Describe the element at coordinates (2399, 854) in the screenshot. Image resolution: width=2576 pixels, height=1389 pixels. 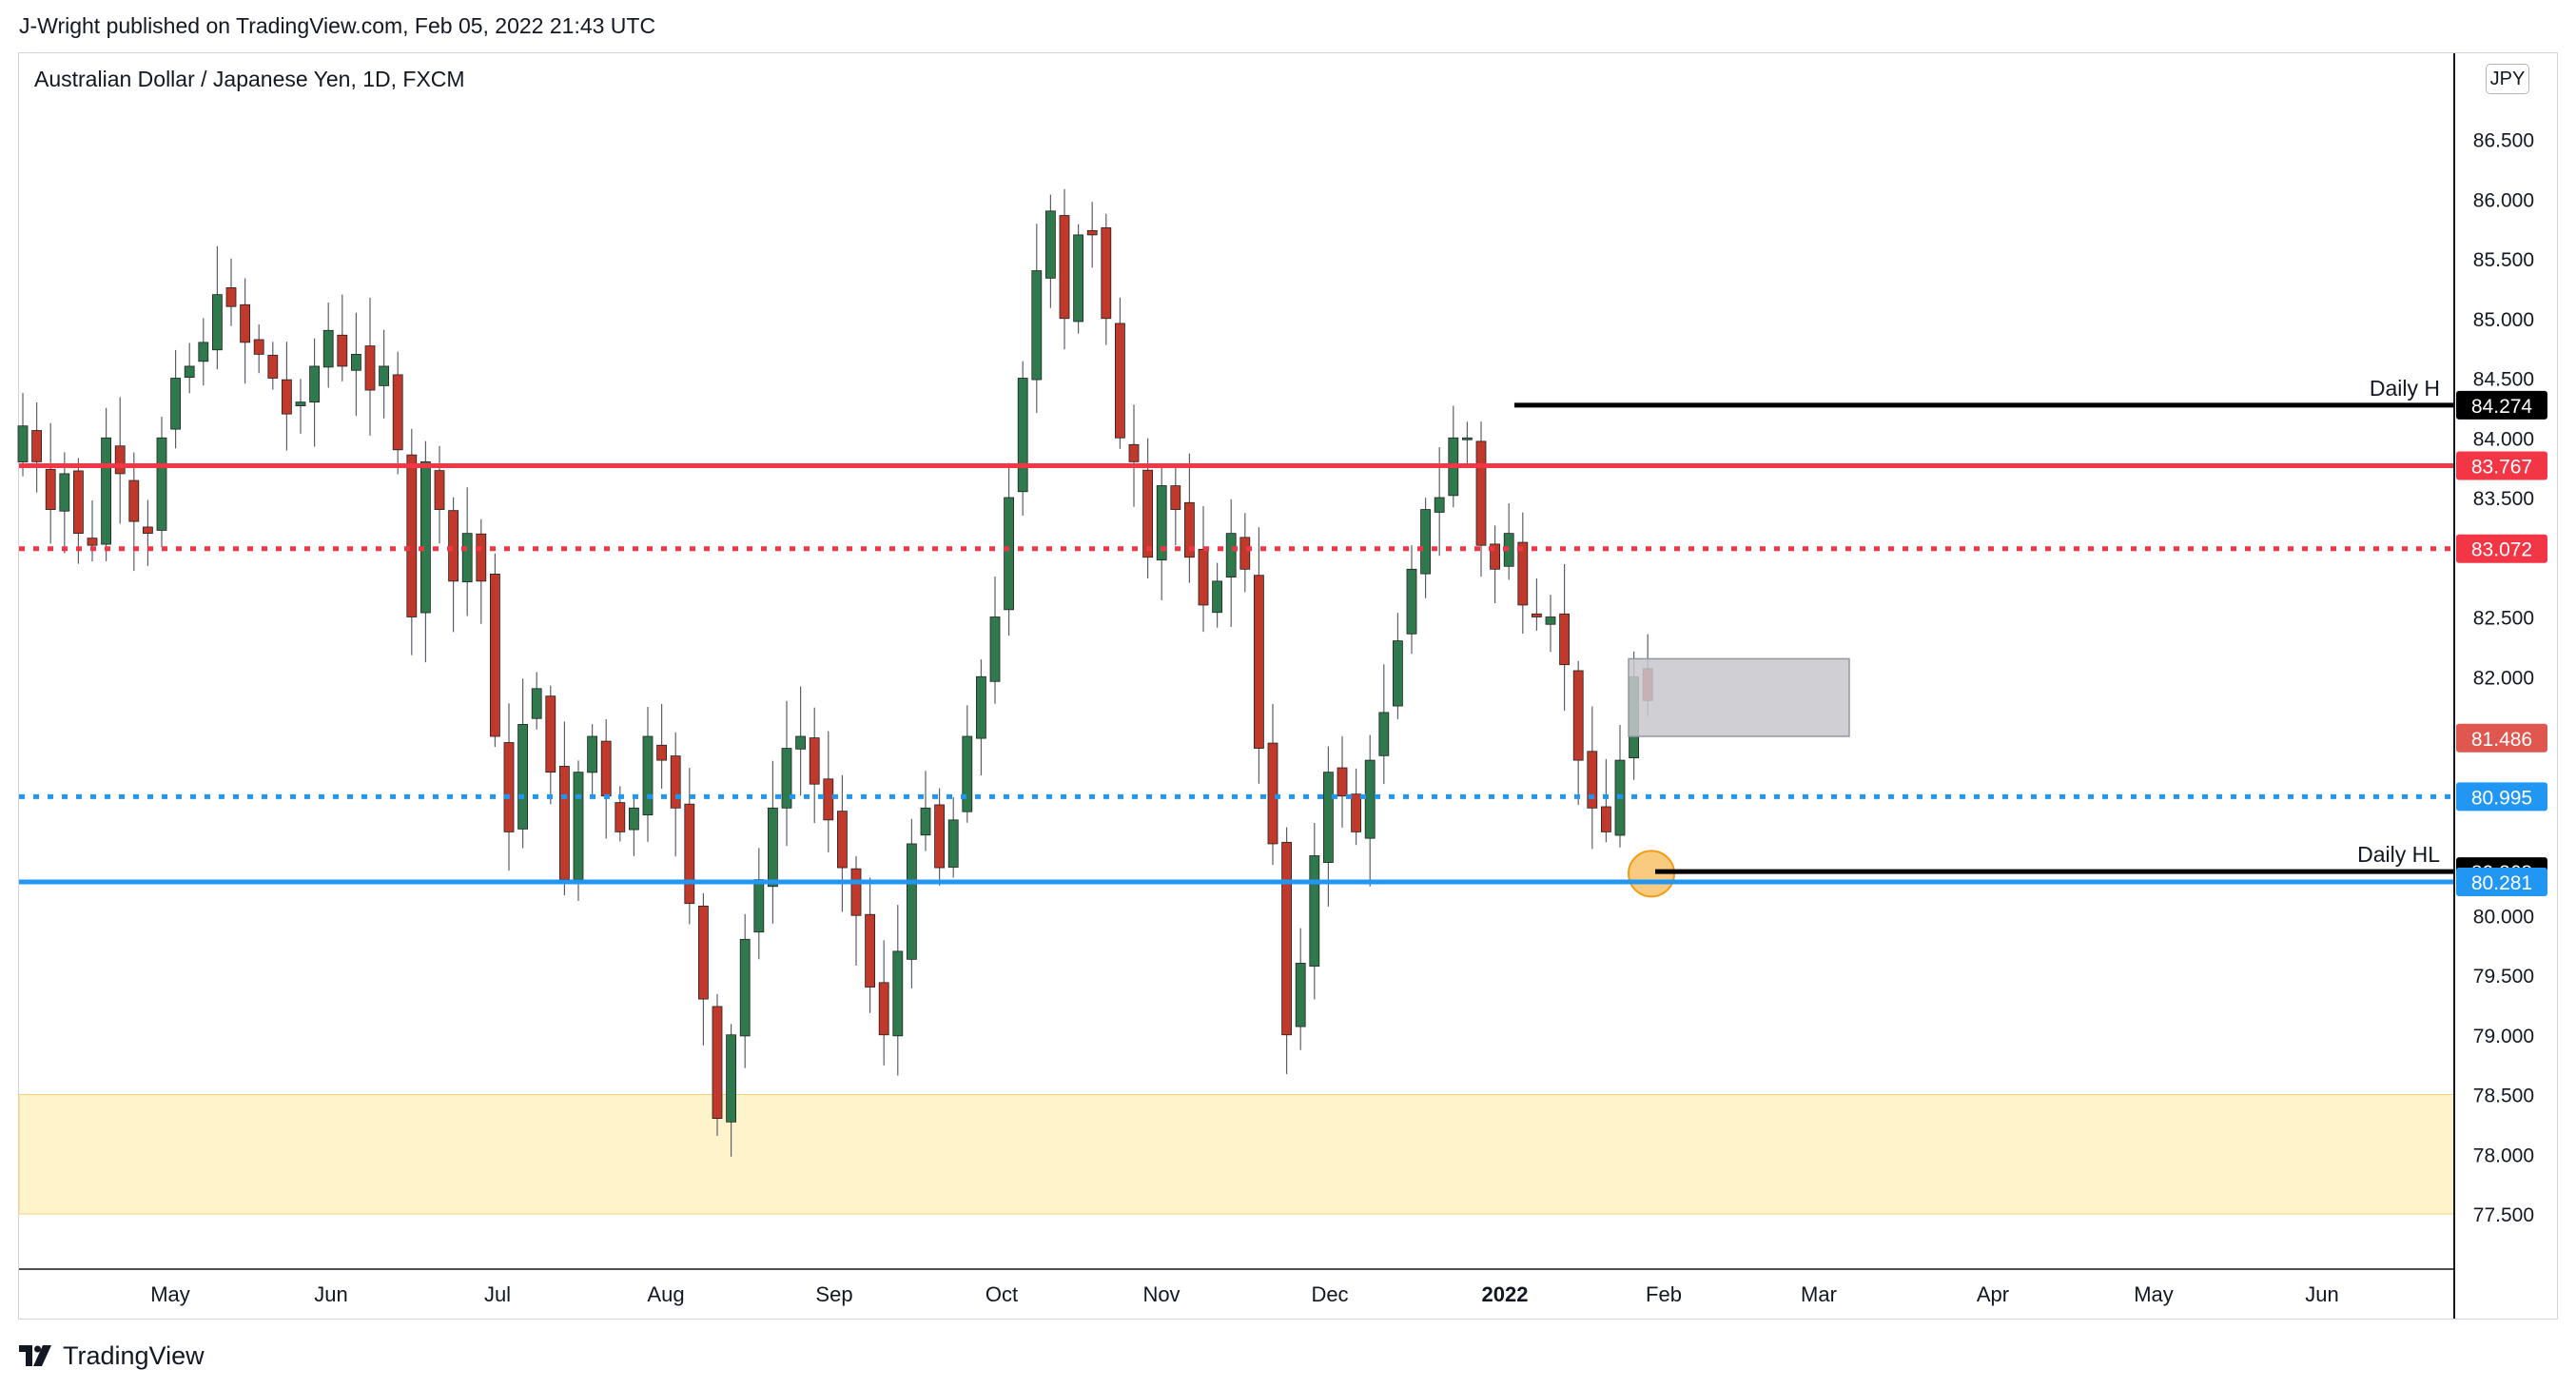
I see `level-text: Daily HL` at that location.